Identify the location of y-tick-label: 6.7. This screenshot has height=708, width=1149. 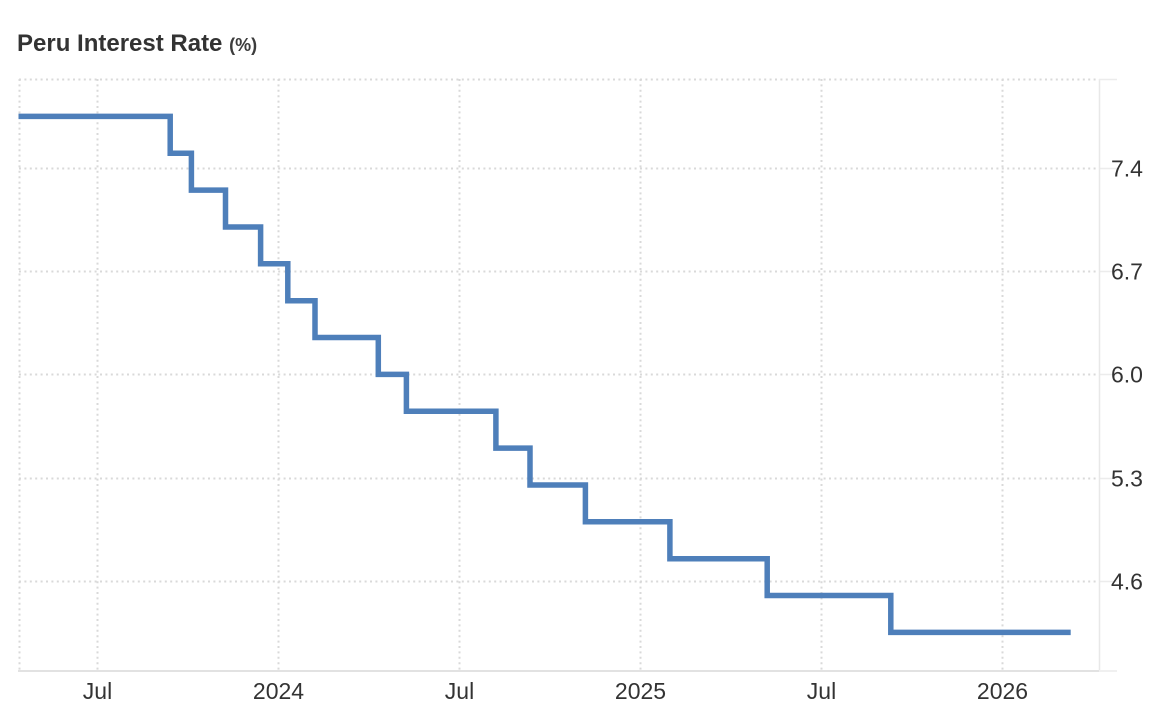
(1127, 272).